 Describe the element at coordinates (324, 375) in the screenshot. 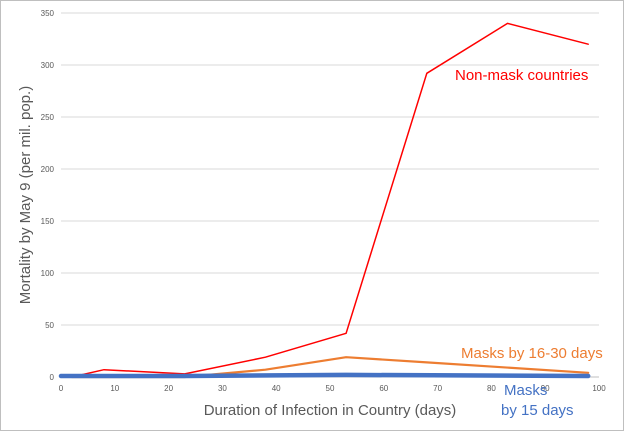

I see `series-line` at that location.